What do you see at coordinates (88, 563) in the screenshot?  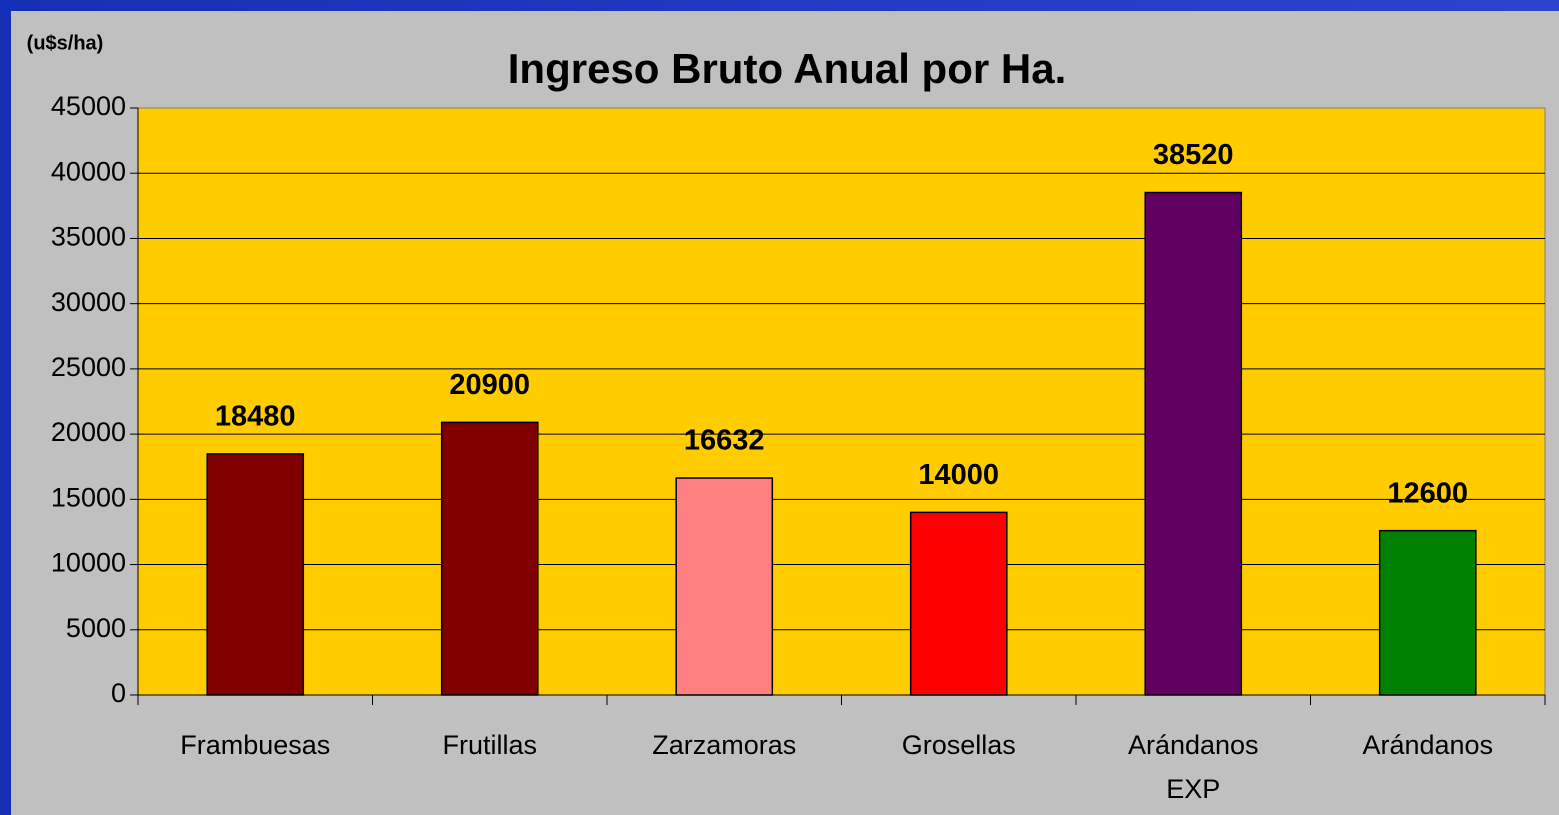 I see `y-tick-label: 10000` at bounding box center [88, 563].